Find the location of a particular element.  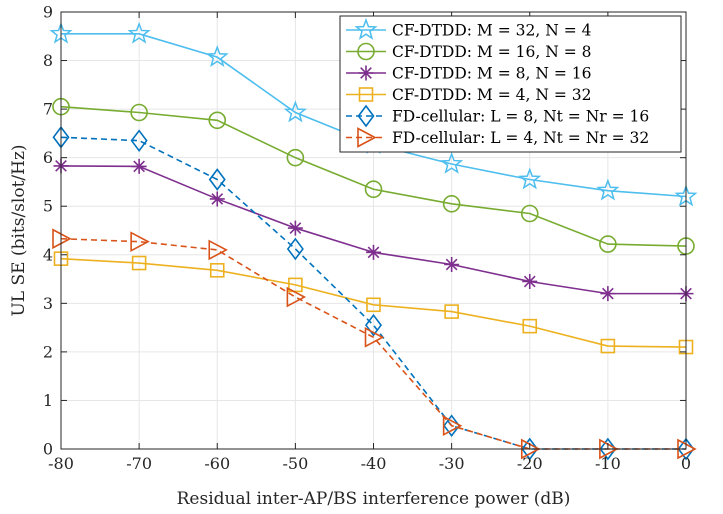

y-tick-label: 8 is located at coordinates (48, 60).